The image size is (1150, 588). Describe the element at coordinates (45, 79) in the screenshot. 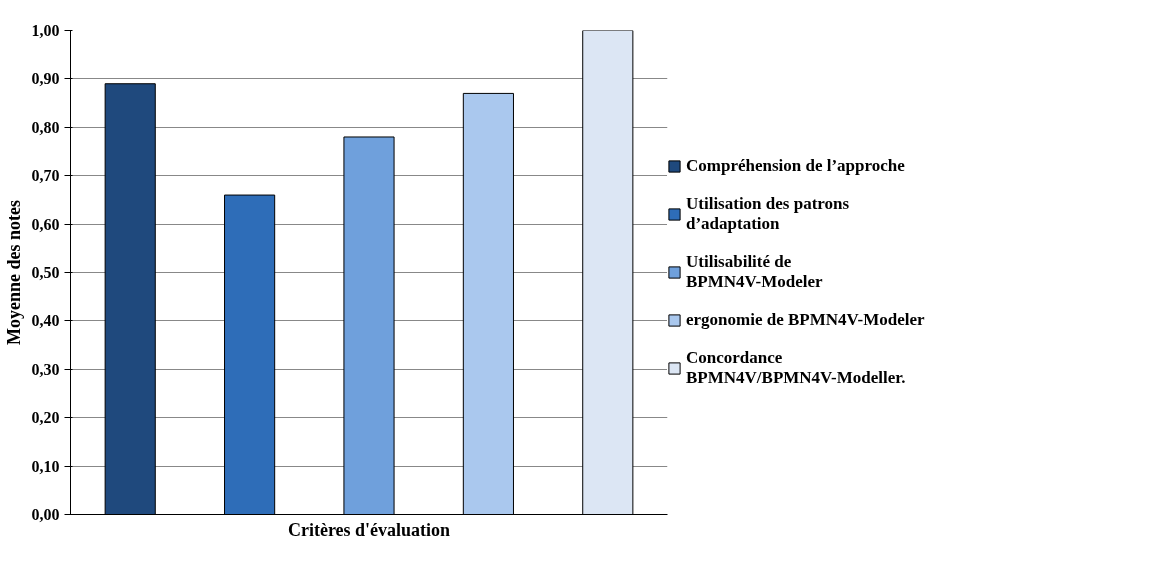

I see `y-tick-label: 0,90` at that location.